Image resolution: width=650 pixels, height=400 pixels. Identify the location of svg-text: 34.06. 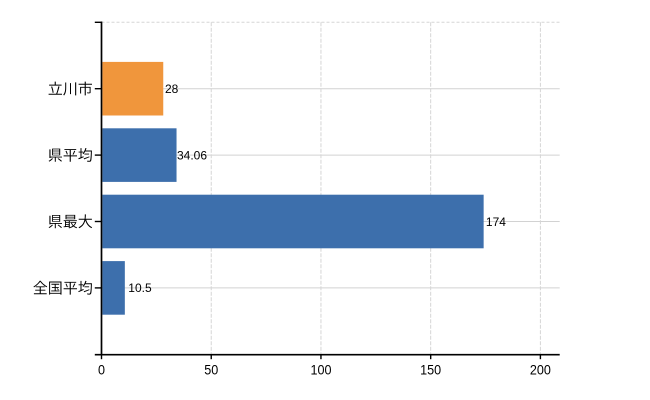
(192, 155).